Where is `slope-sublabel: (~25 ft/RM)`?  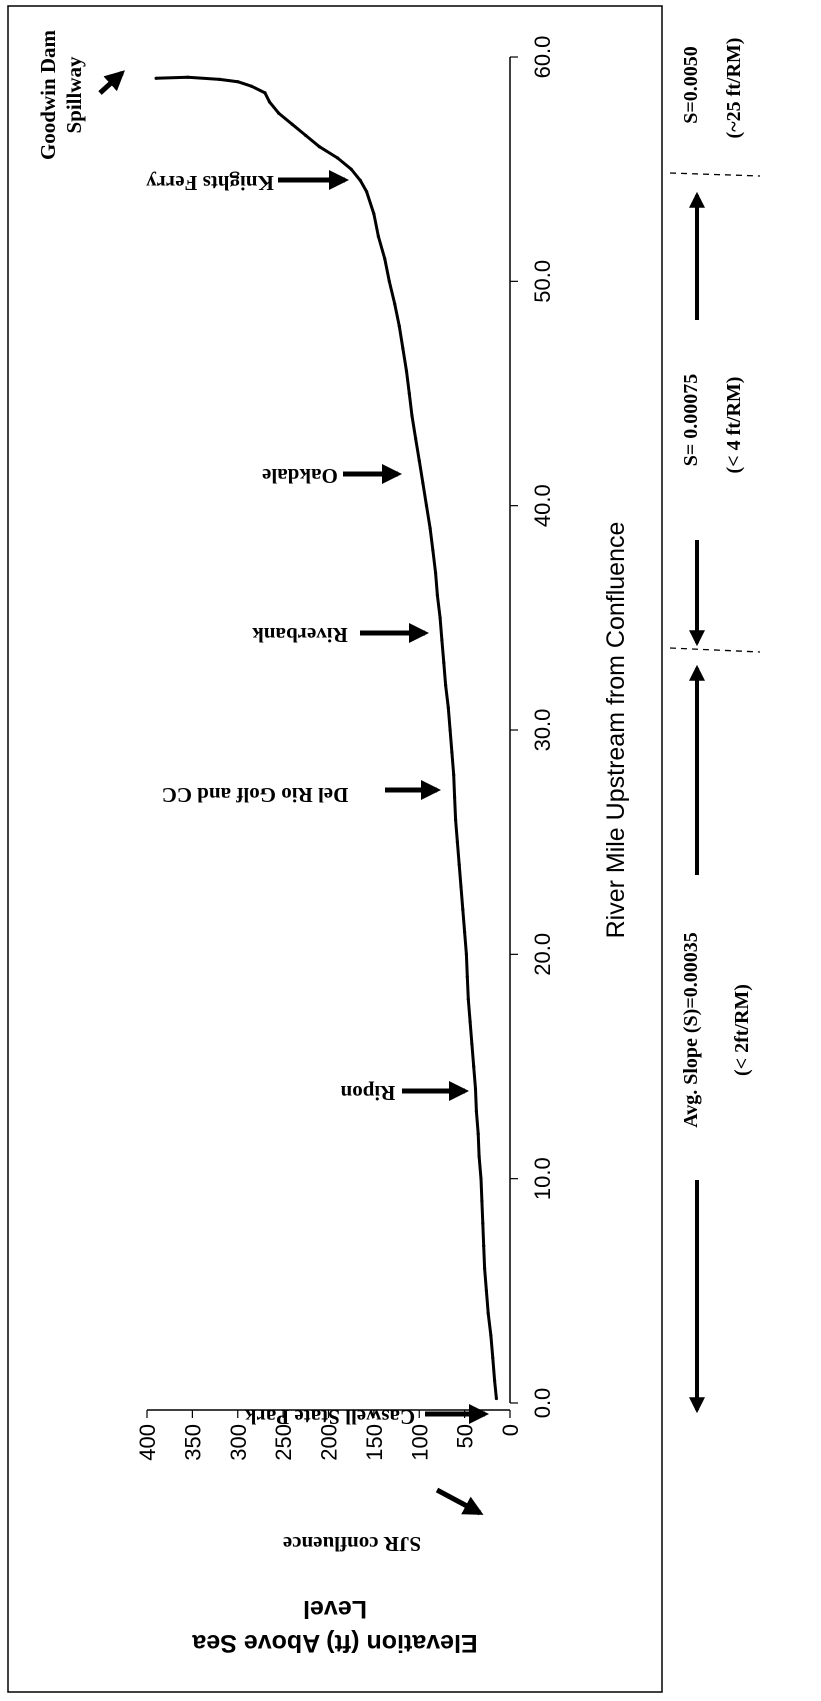
slope-sublabel: (~25 ft/RM) is located at coordinates (734, 88).